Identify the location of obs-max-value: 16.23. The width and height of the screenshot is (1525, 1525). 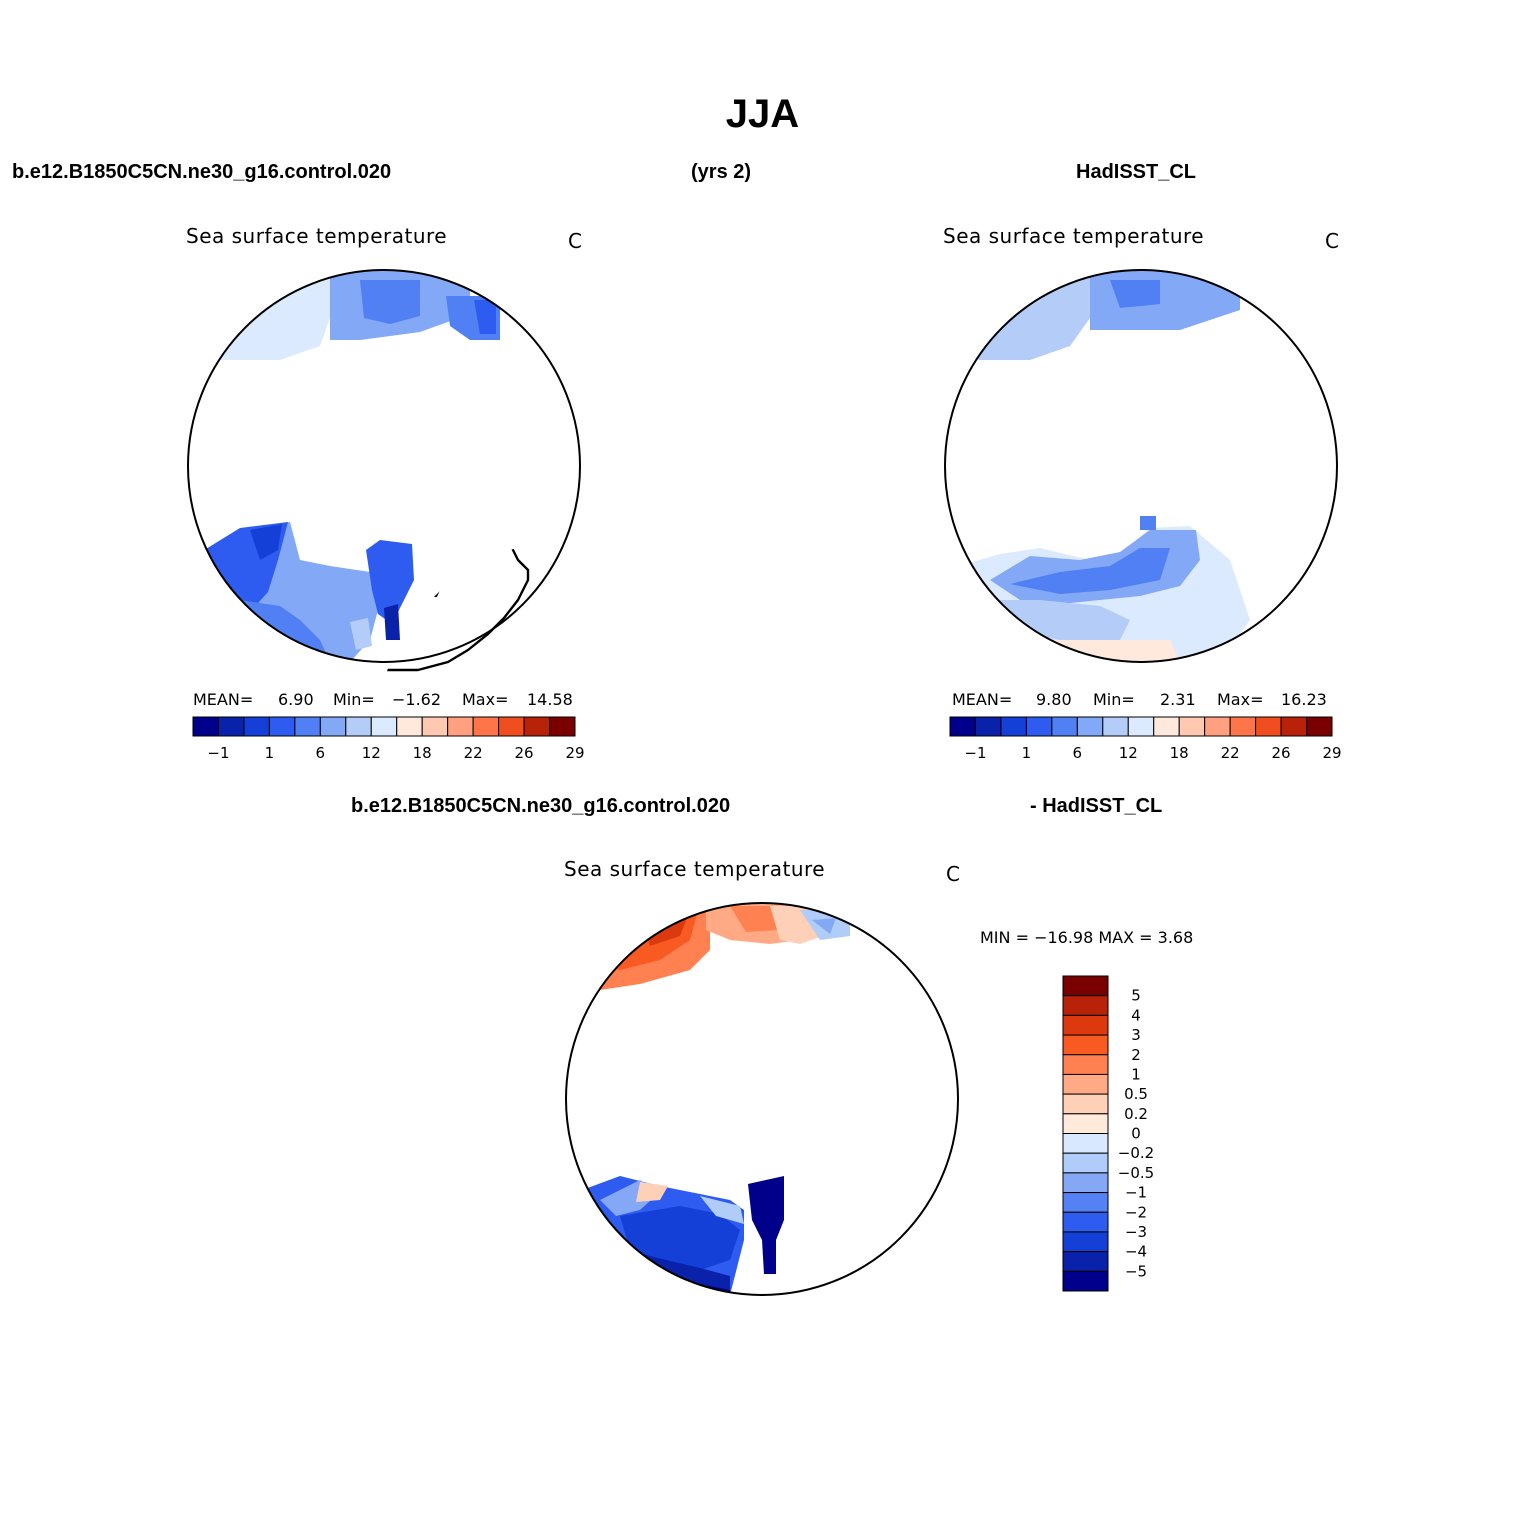
(1304, 699).